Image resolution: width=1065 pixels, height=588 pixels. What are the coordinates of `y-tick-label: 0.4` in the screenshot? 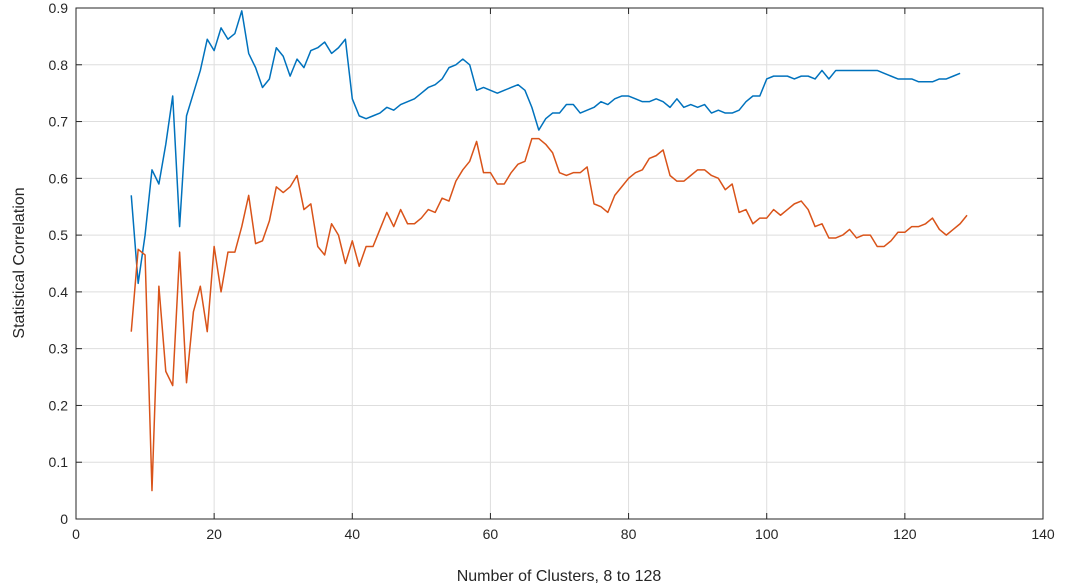 It's located at (59, 292).